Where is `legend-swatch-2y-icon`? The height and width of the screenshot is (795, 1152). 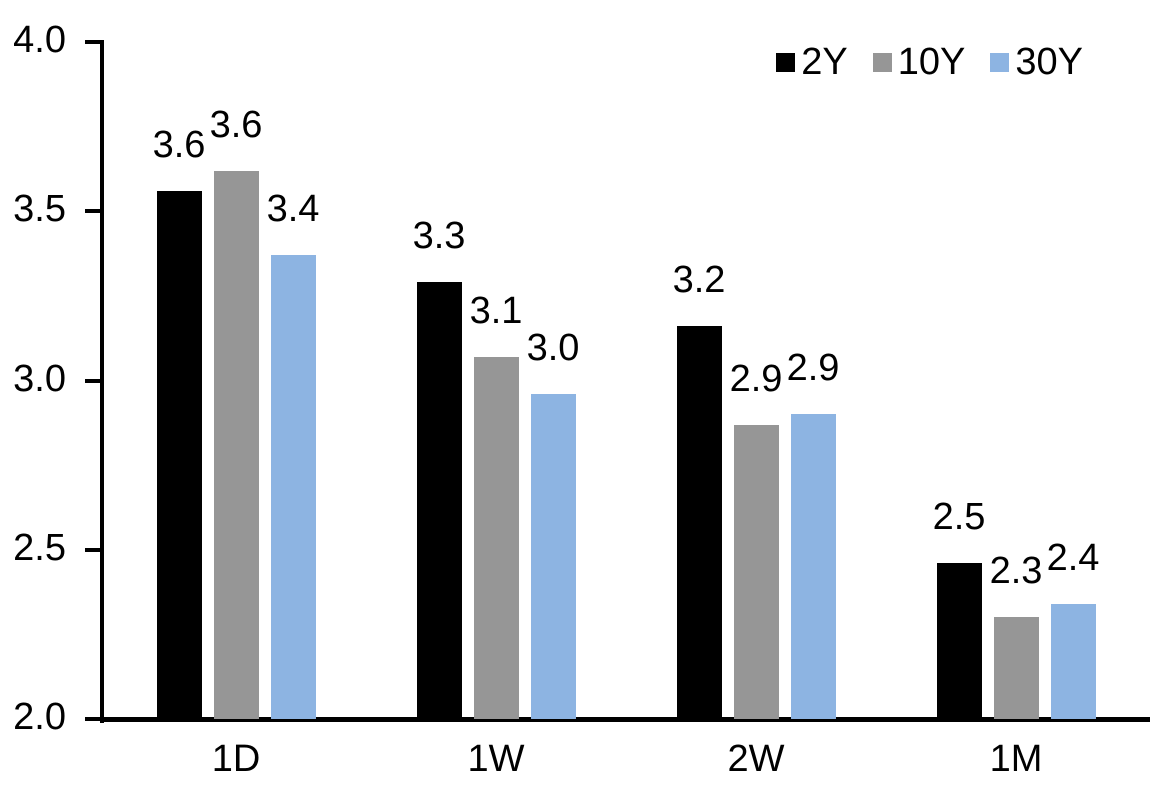 legend-swatch-2y-icon is located at coordinates (786, 62).